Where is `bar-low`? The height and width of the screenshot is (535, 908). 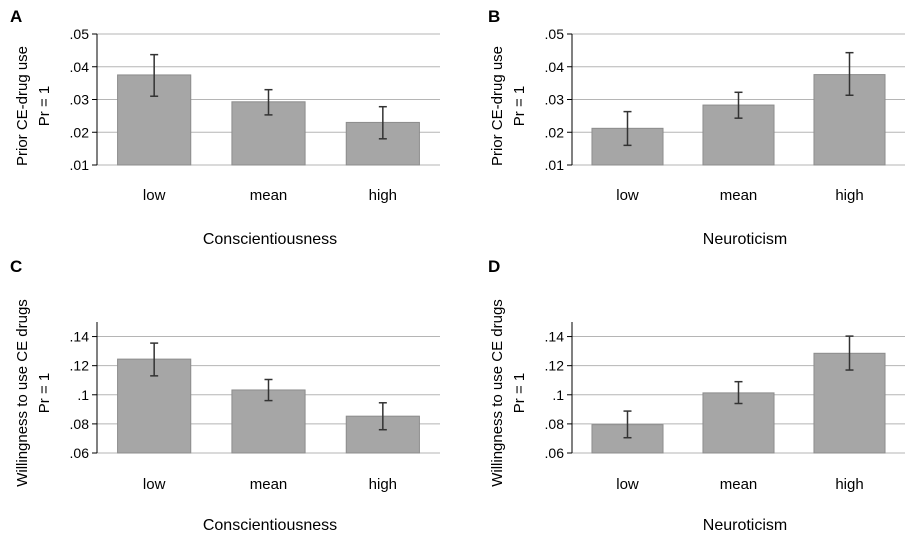 bar-low is located at coordinates (627, 439).